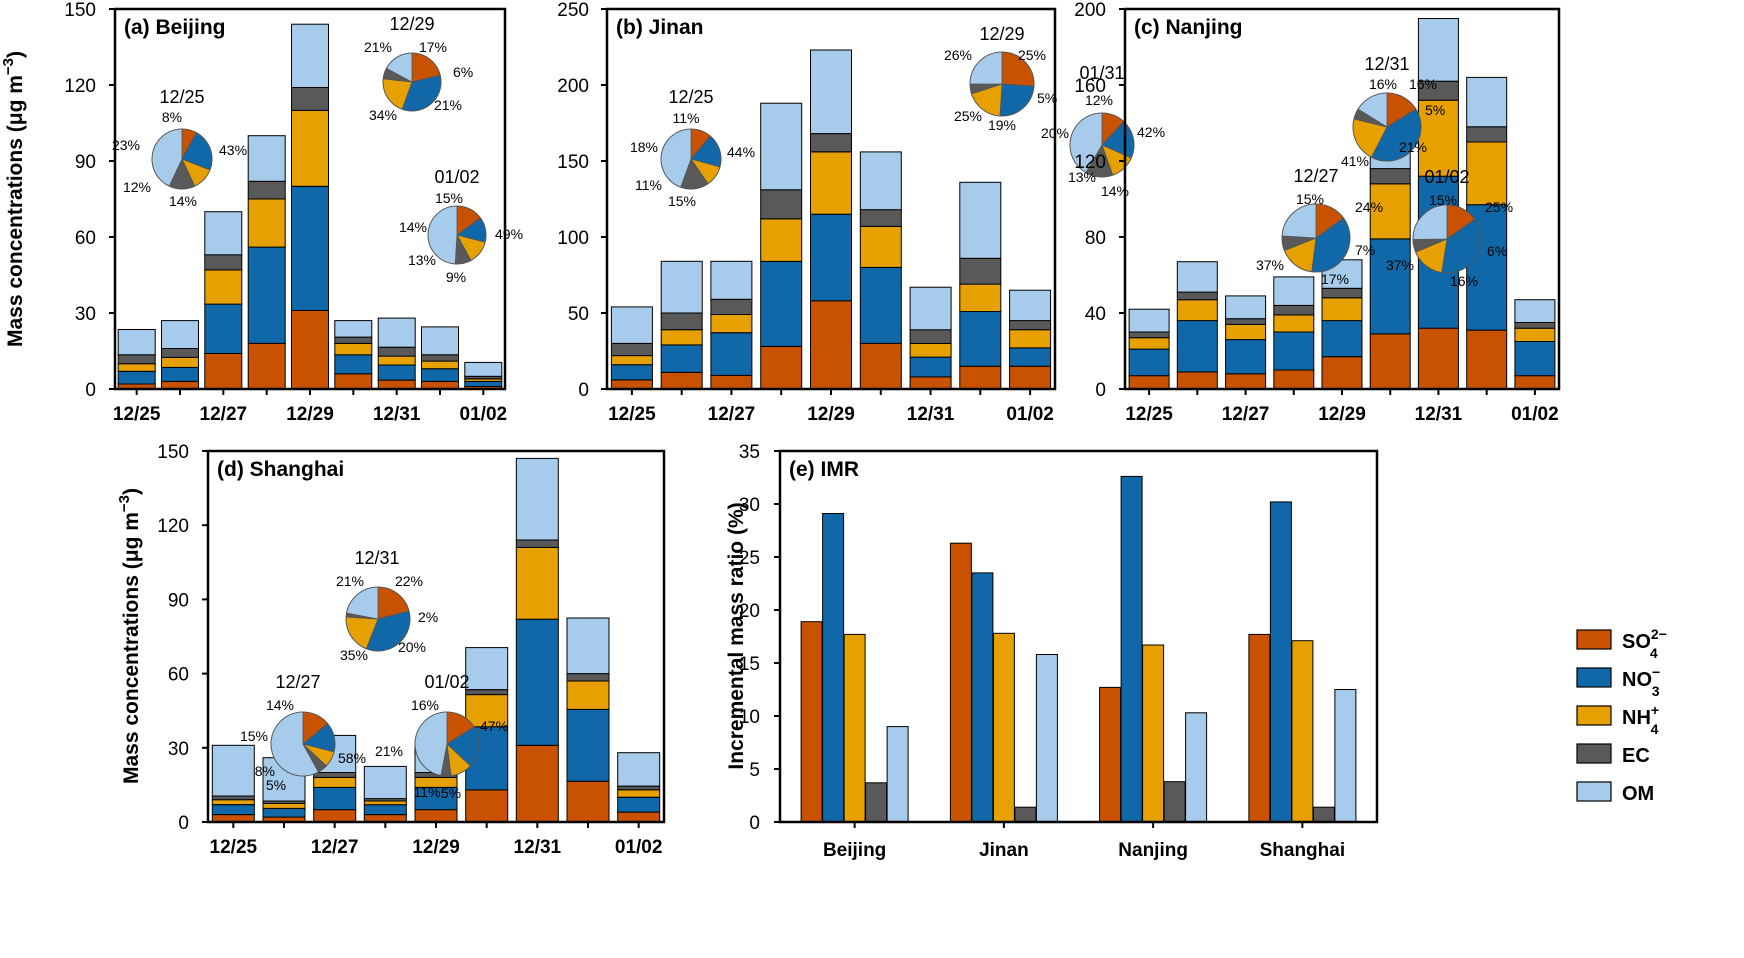 The height and width of the screenshot is (958, 1744). I want to click on legend-swatch, so click(1594, 677).